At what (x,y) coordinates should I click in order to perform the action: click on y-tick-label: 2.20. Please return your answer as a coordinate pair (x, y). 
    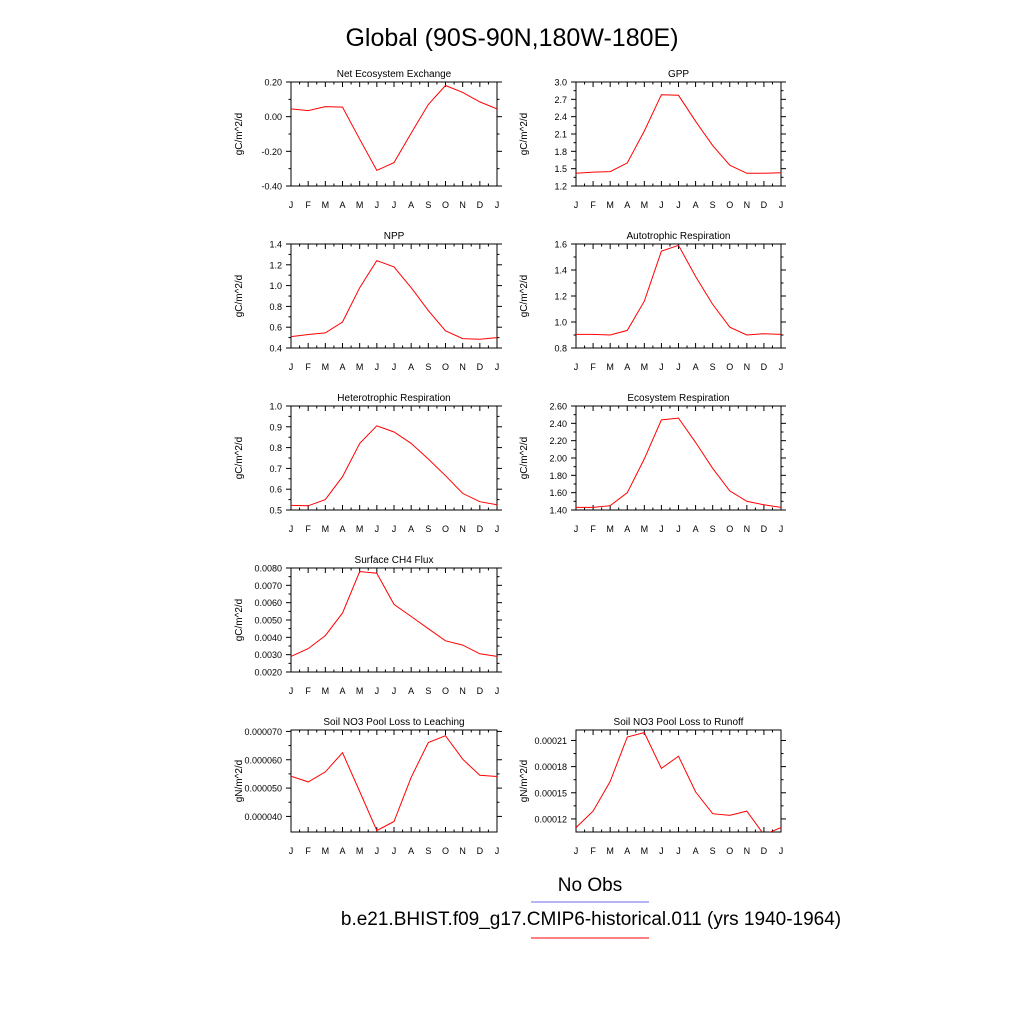
    Looking at the image, I should click on (558, 441).